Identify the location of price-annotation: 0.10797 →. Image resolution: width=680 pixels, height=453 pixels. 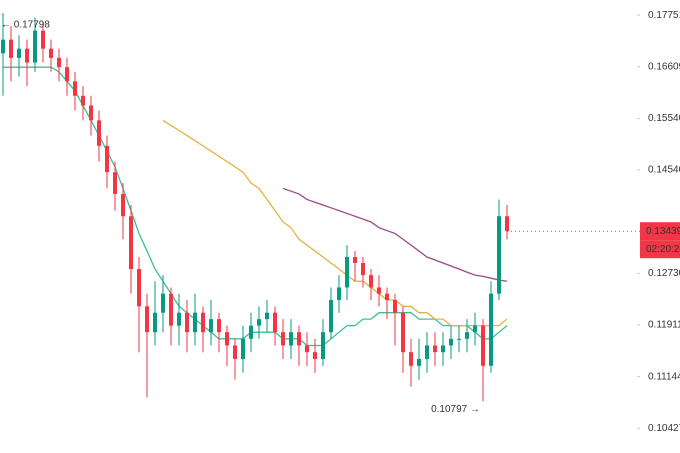
(455, 409).